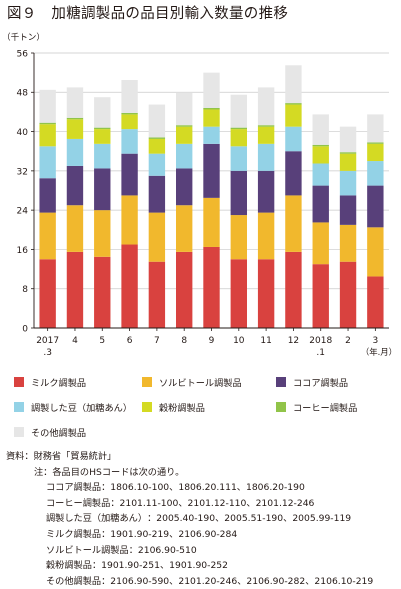  What do you see at coordinates (148, 14) in the screenshot?
I see `figure-title: 図９ 加糖調製品の品目別輸入数量の推移` at bounding box center [148, 14].